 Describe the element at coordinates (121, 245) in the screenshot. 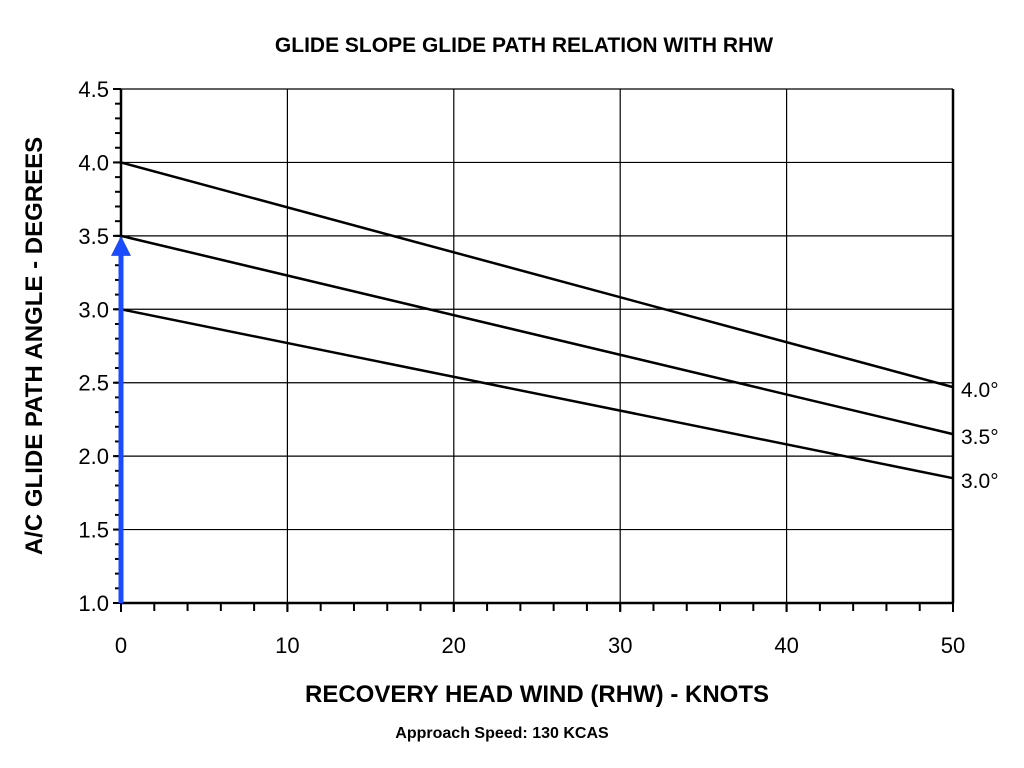

I see `blue-arrow-head-icon` at that location.